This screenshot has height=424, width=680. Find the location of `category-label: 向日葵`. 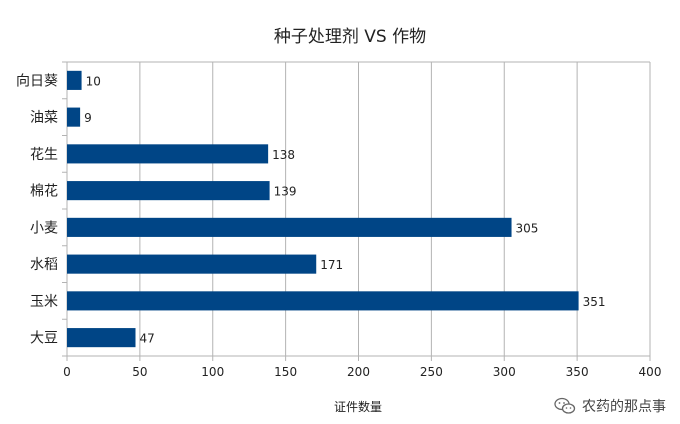

category-label: 向日葵 is located at coordinates (37, 81).